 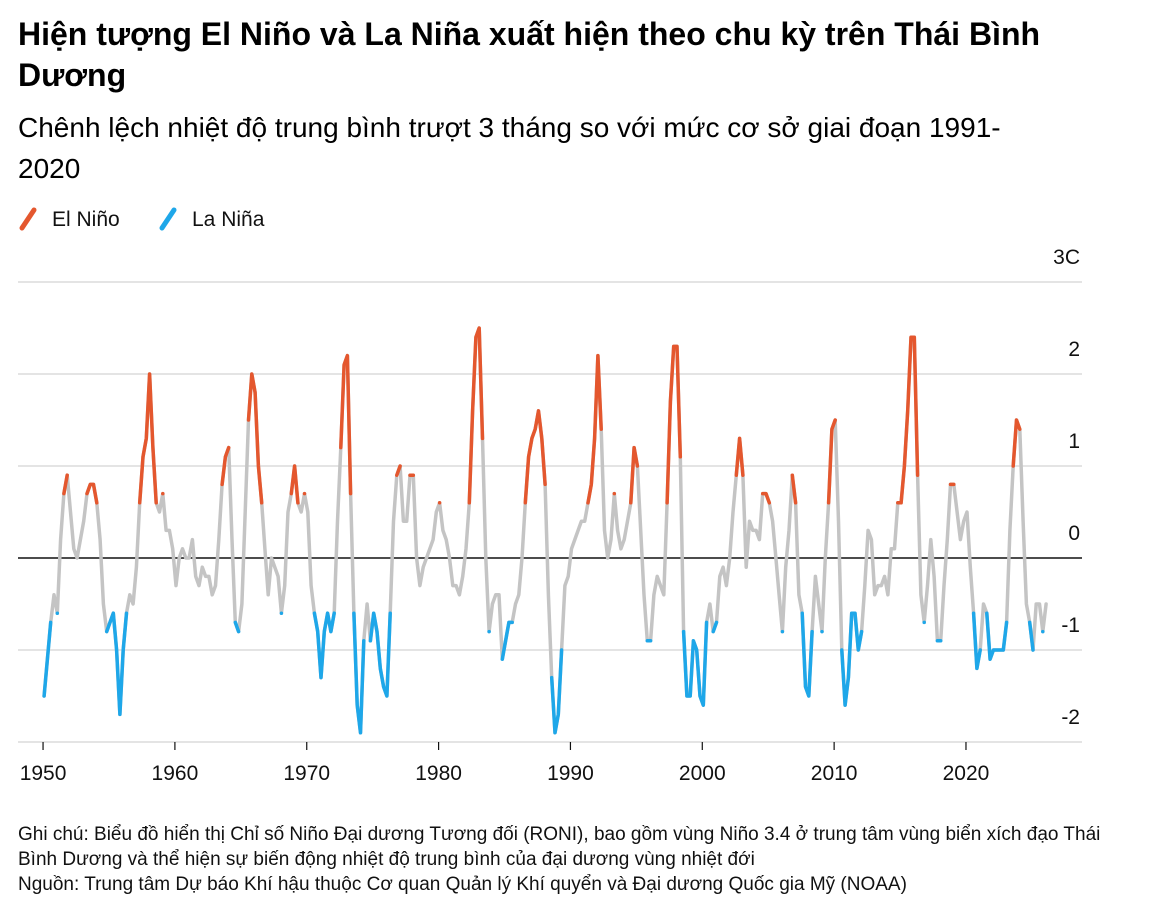 I want to click on y-tick-label: 1, so click(x=1074, y=441).